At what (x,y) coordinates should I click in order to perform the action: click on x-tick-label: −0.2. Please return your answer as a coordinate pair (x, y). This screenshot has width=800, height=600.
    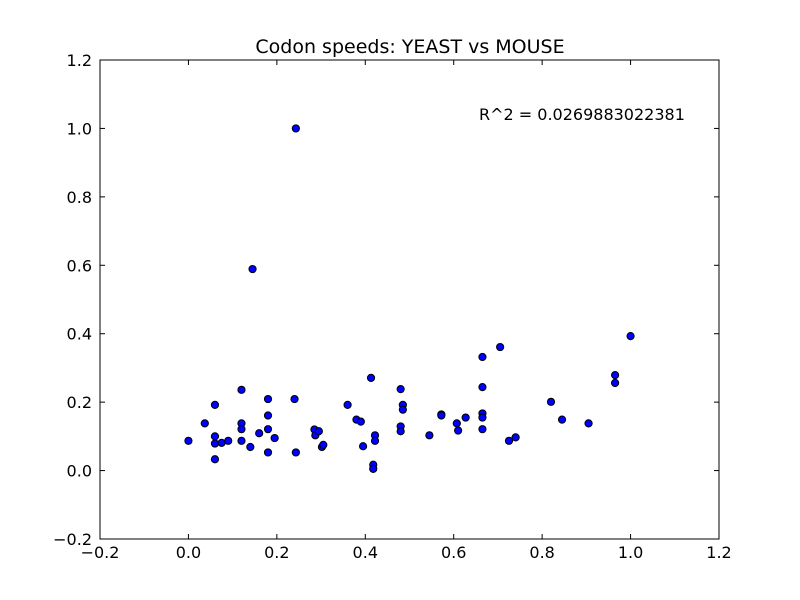
    Looking at the image, I should click on (100, 552).